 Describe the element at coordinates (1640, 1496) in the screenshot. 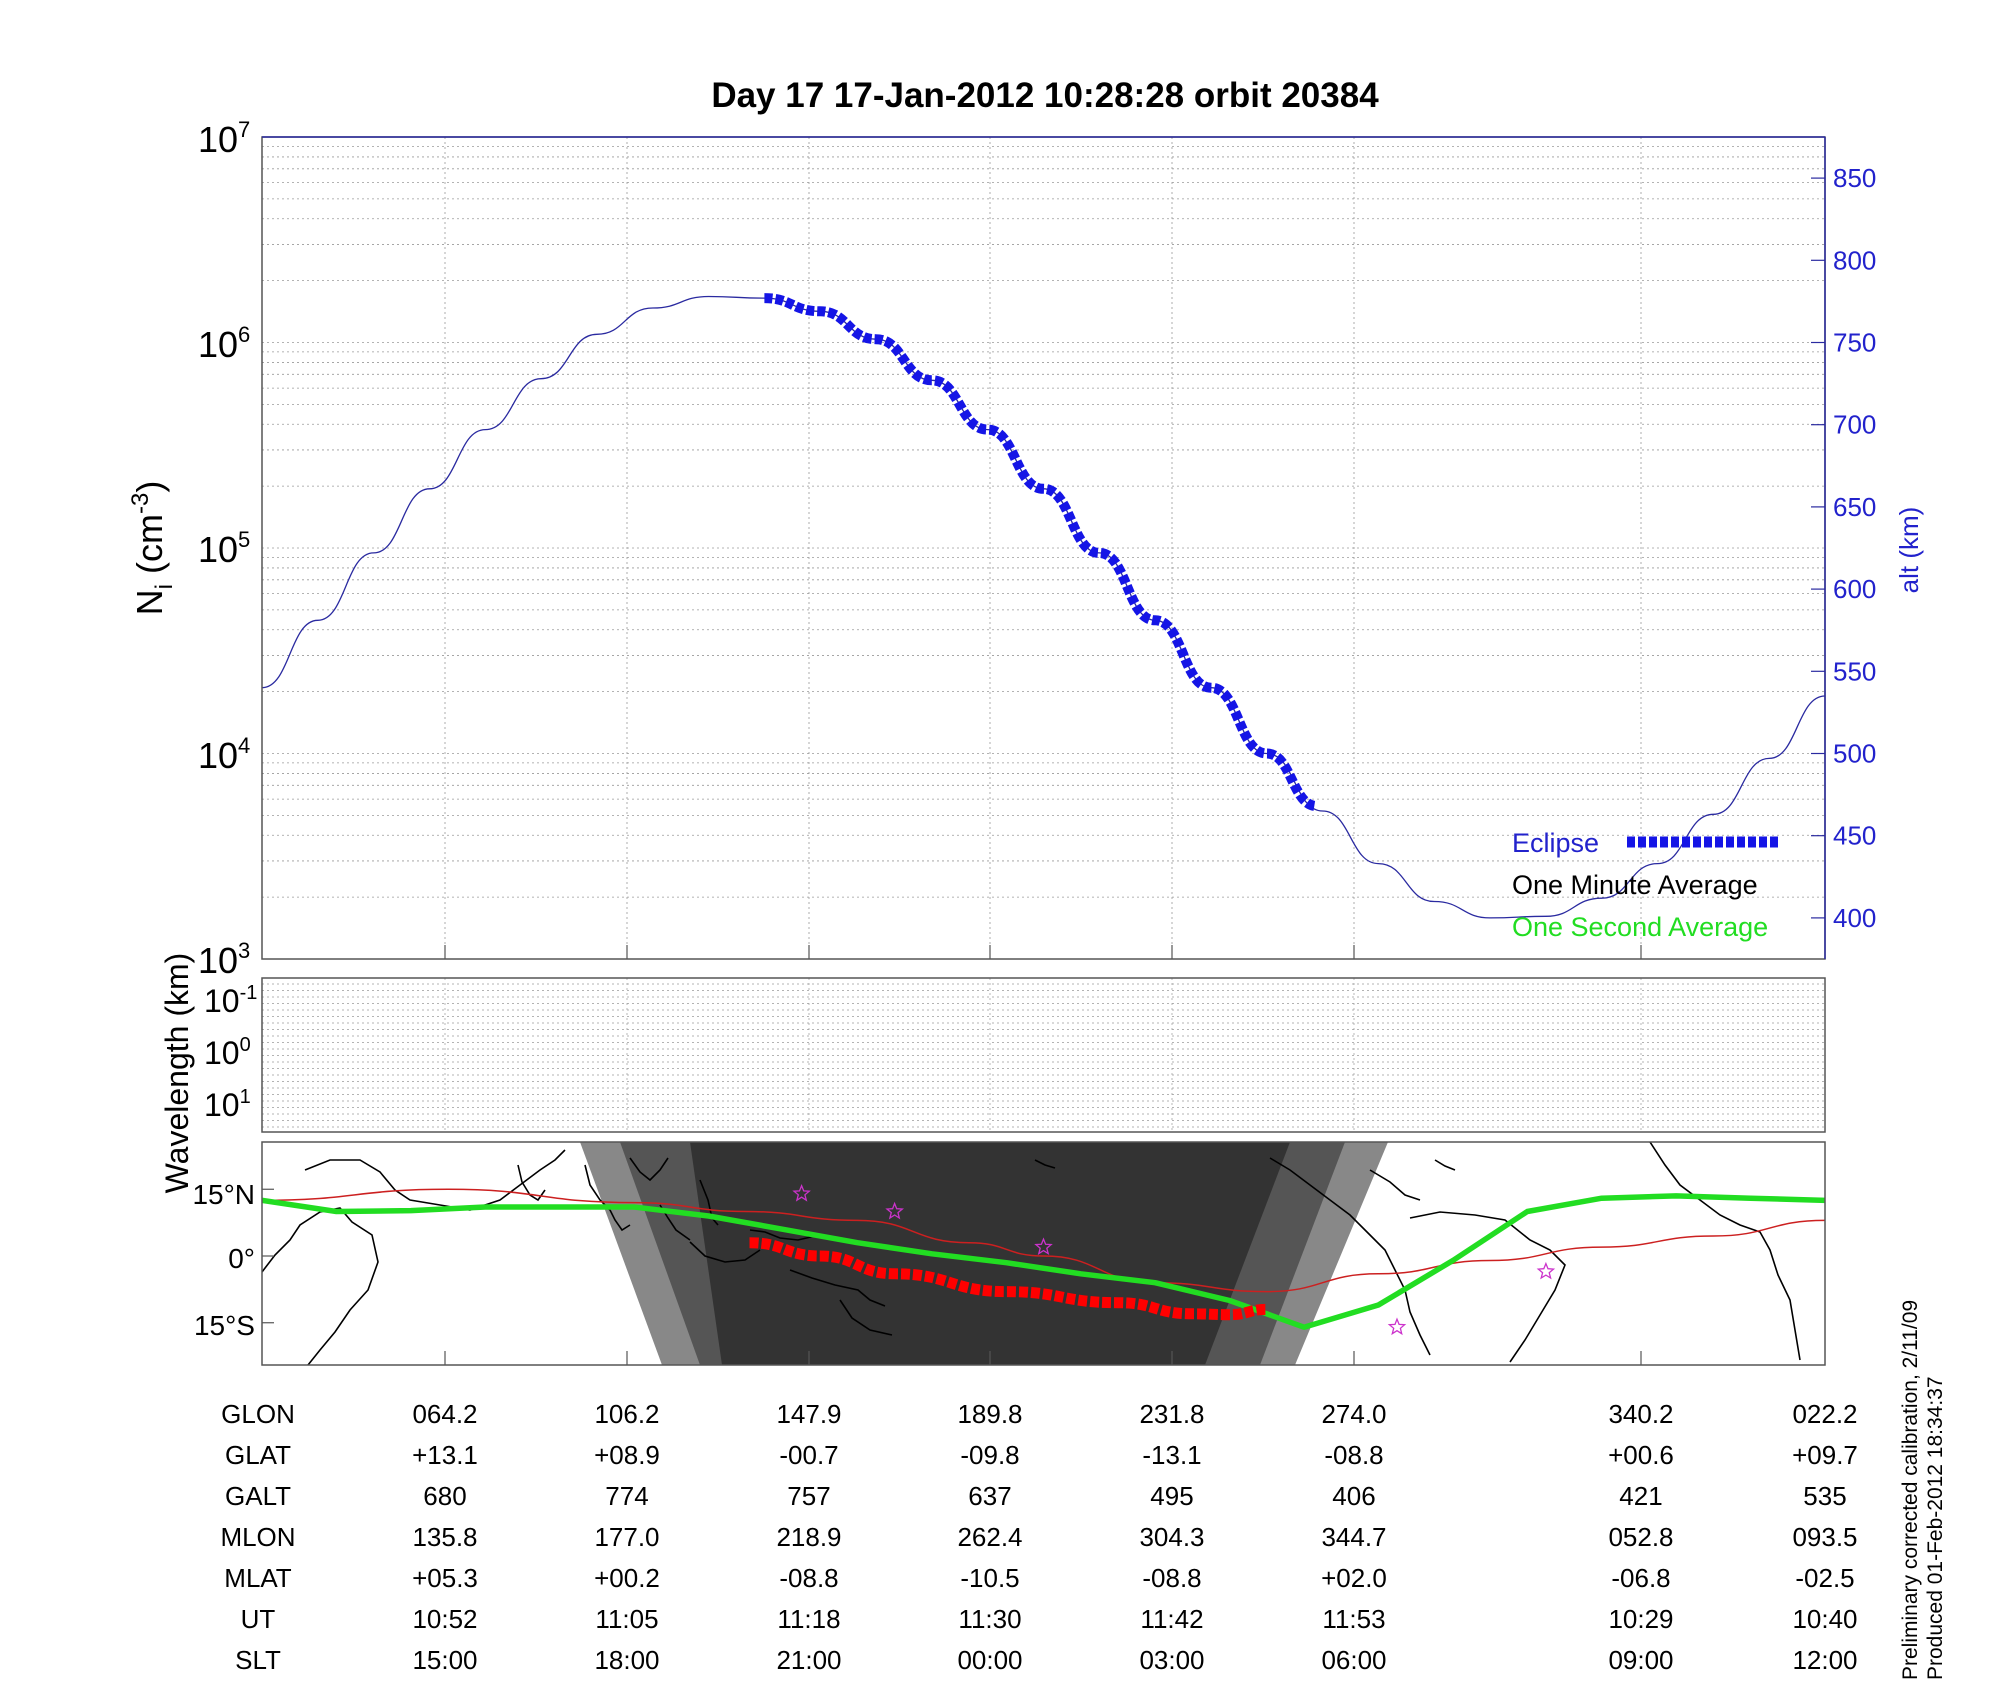

I see `table-cell: 421` at that location.